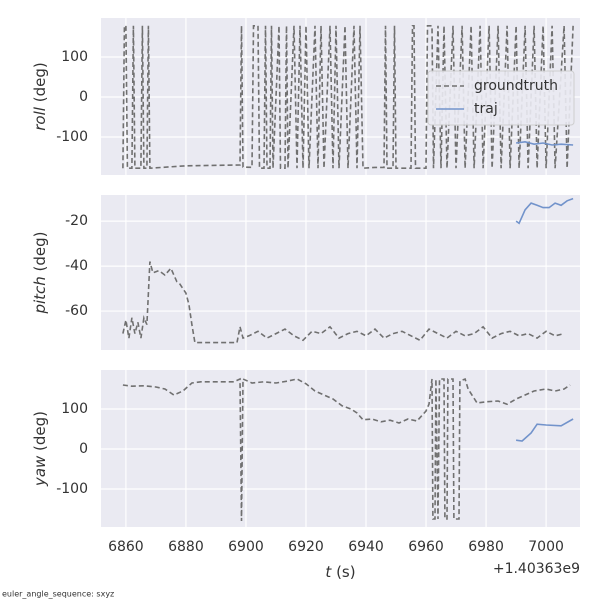 This screenshot has height=604, width=600. I want to click on x-tick-label: 6960, so click(426, 547).